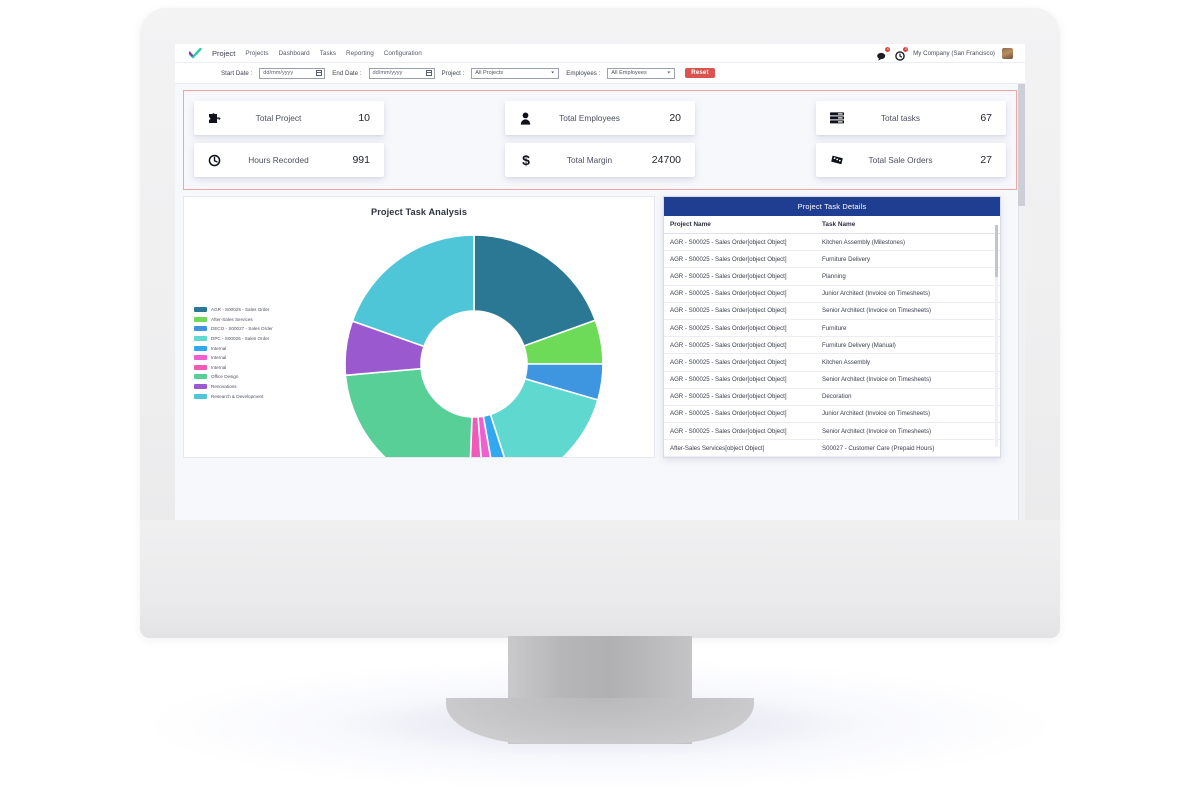  Describe the element at coordinates (908, 362) in the screenshot. I see `cell-task-name: Kitchen Assembly` at that location.